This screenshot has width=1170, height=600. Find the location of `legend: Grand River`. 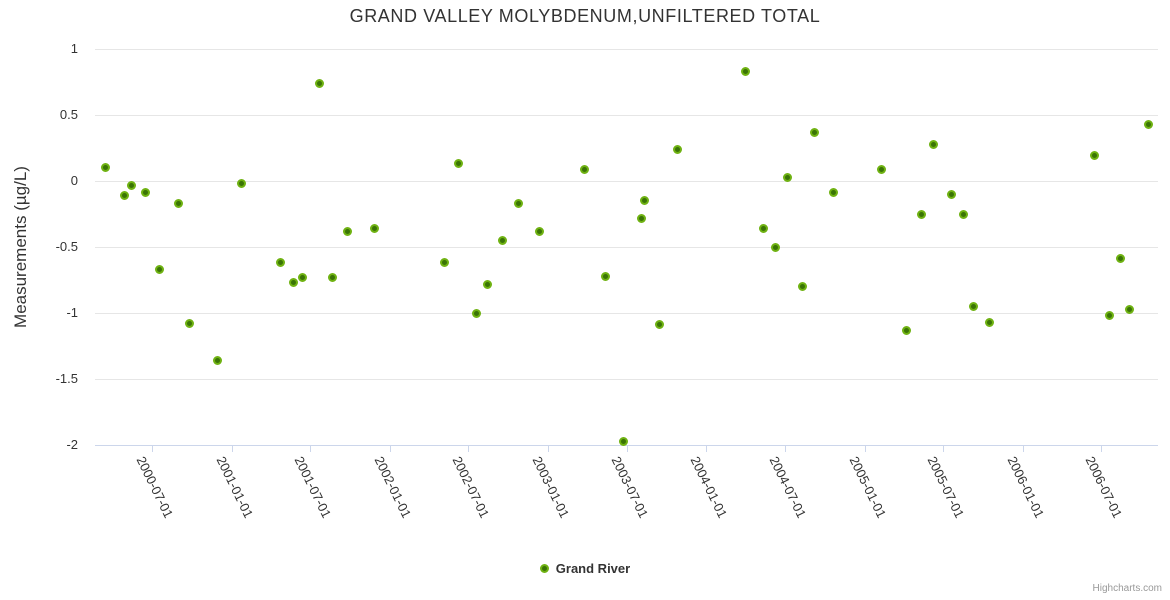

legend: Grand River is located at coordinates (585, 568).